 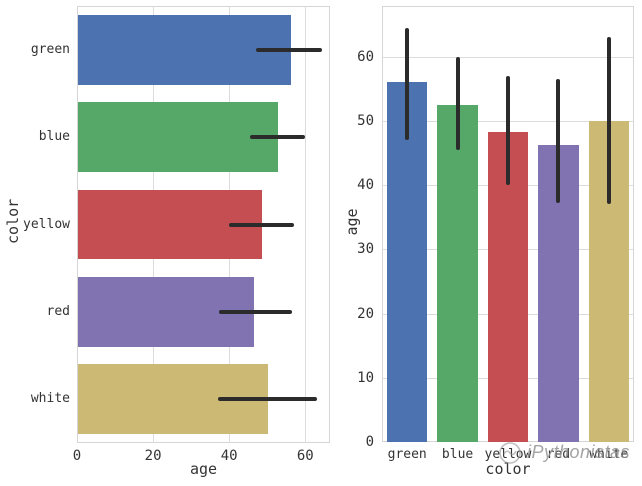 What do you see at coordinates (365, 56) in the screenshot?
I see `y-tick-label: 60` at bounding box center [365, 56].